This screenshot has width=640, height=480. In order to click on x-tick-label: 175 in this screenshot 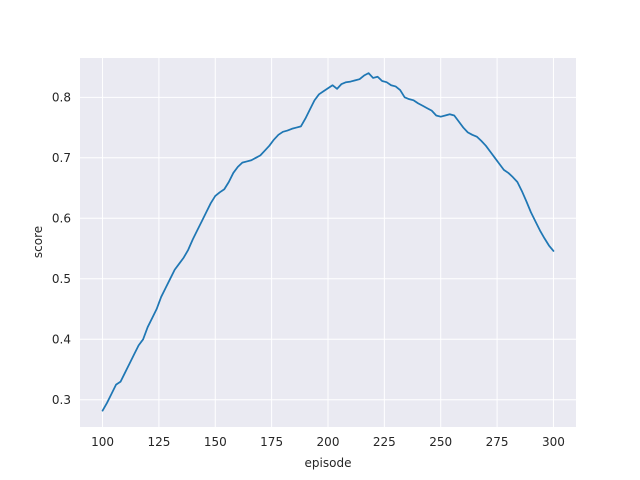, I will do `click(271, 442)`.